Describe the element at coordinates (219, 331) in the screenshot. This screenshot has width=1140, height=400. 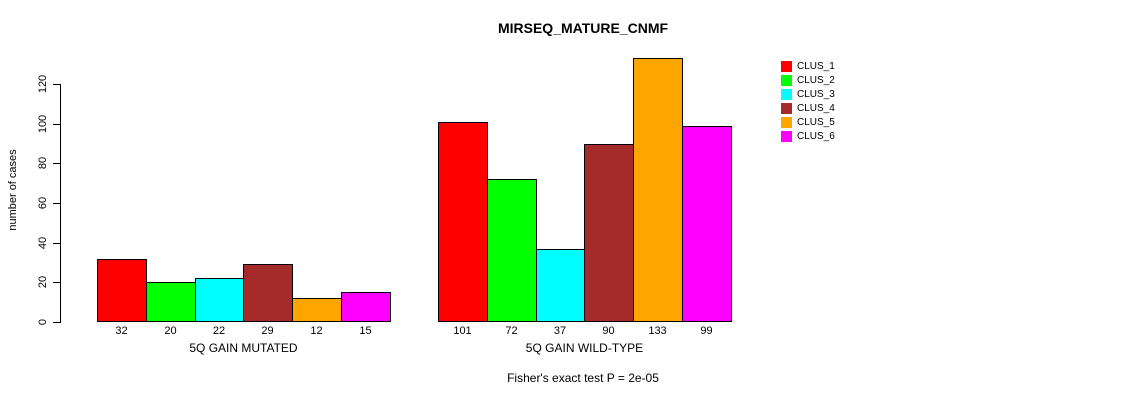
I see `bar-value-label: 22` at that location.